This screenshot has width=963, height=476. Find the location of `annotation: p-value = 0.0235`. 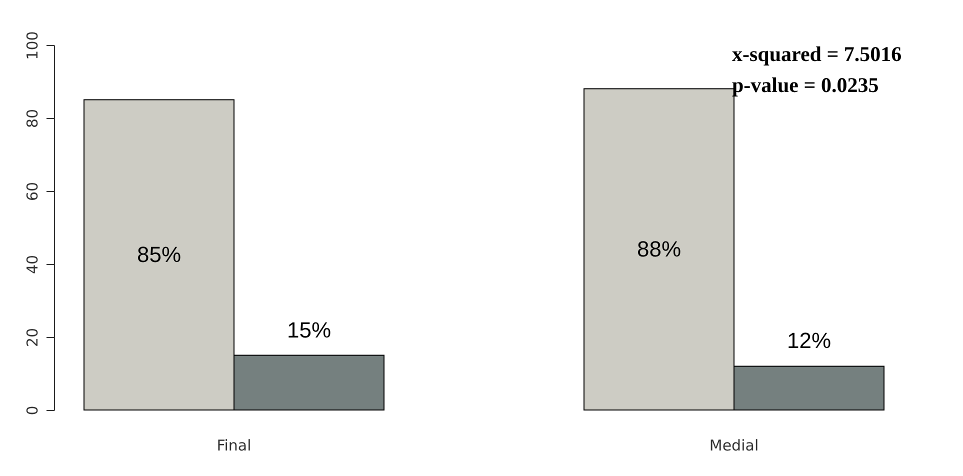

annotation: p-value = 0.0235 is located at coordinates (805, 85).